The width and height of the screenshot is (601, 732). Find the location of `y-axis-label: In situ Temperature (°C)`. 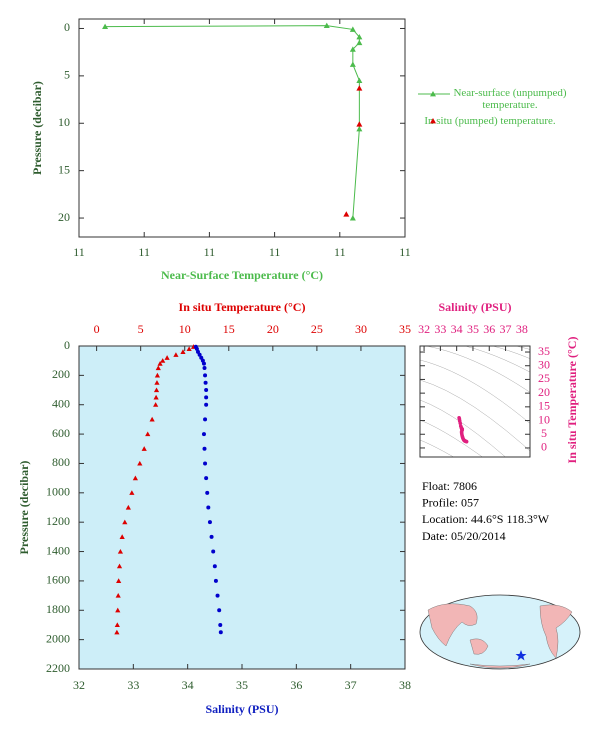

y-axis-label: In situ Temperature (°C) is located at coordinates (572, 400).